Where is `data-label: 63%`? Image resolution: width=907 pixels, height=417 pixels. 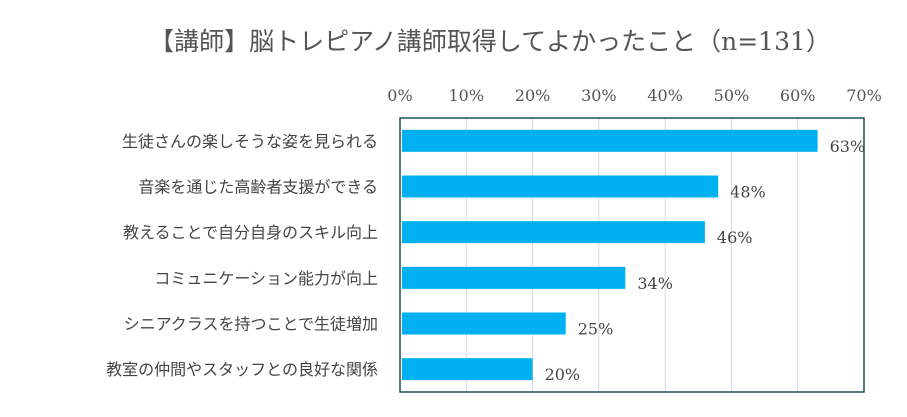
data-label: 63% is located at coordinates (848, 146).